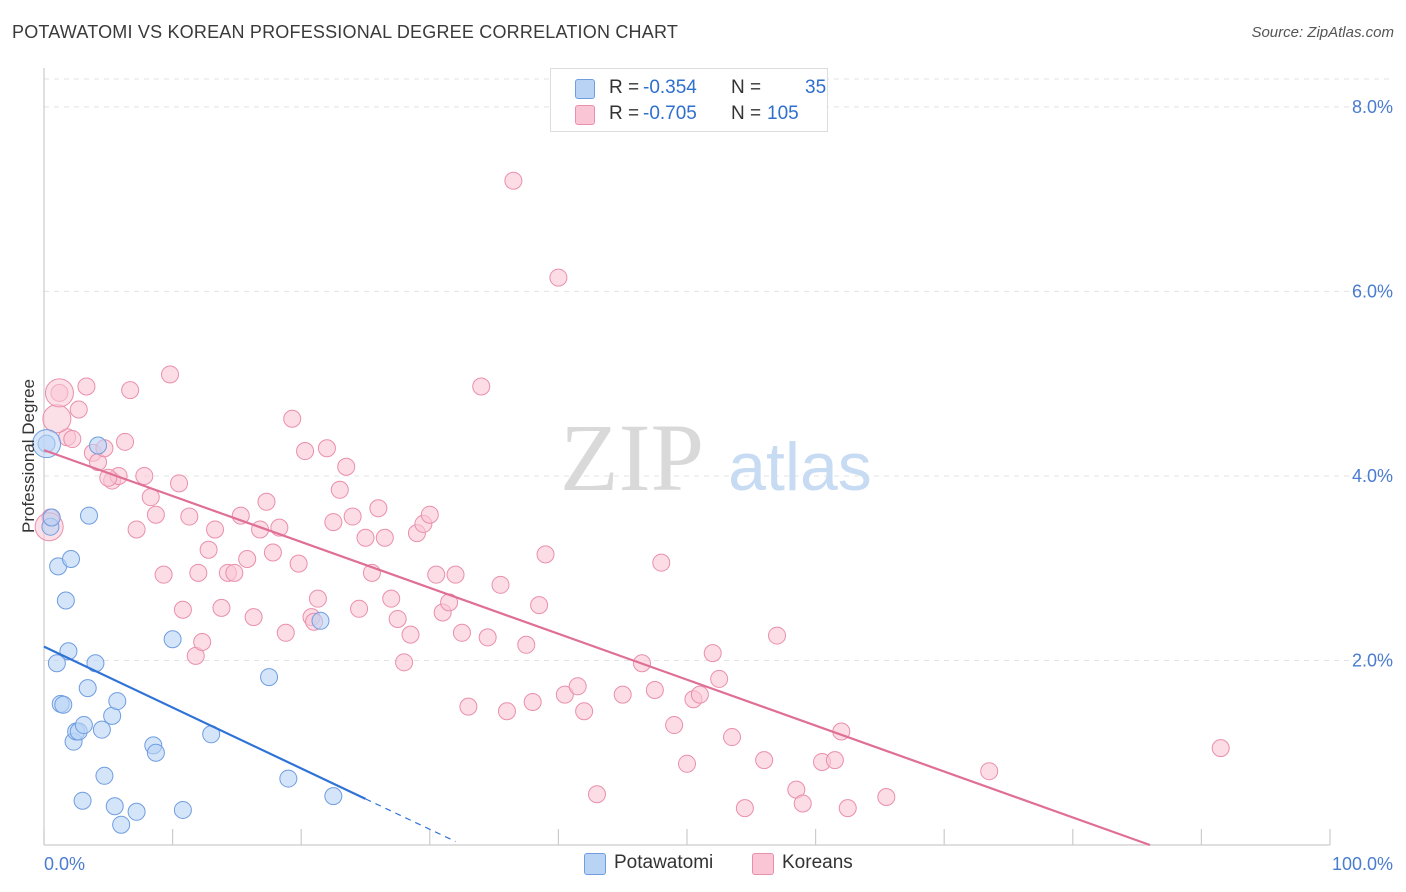 Image resolution: width=1406 pixels, height=892 pixels. Describe the element at coordinates (689, 100) in the screenshot. I see `legend: R = -0.354 N = 35 R = -0.705 N = 105` at that location.